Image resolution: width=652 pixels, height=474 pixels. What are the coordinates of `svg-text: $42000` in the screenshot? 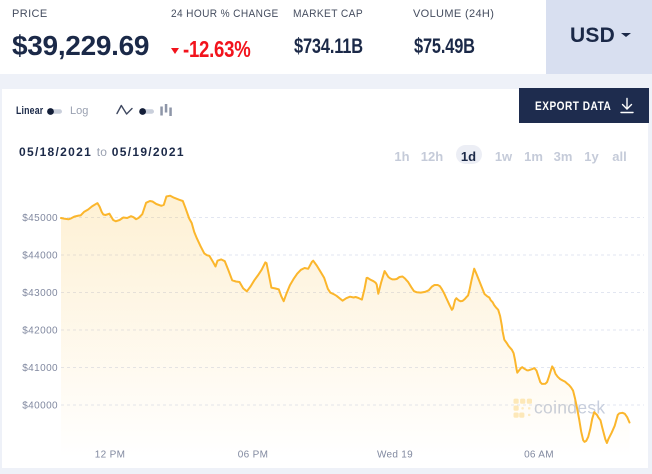 It's located at (40, 331).